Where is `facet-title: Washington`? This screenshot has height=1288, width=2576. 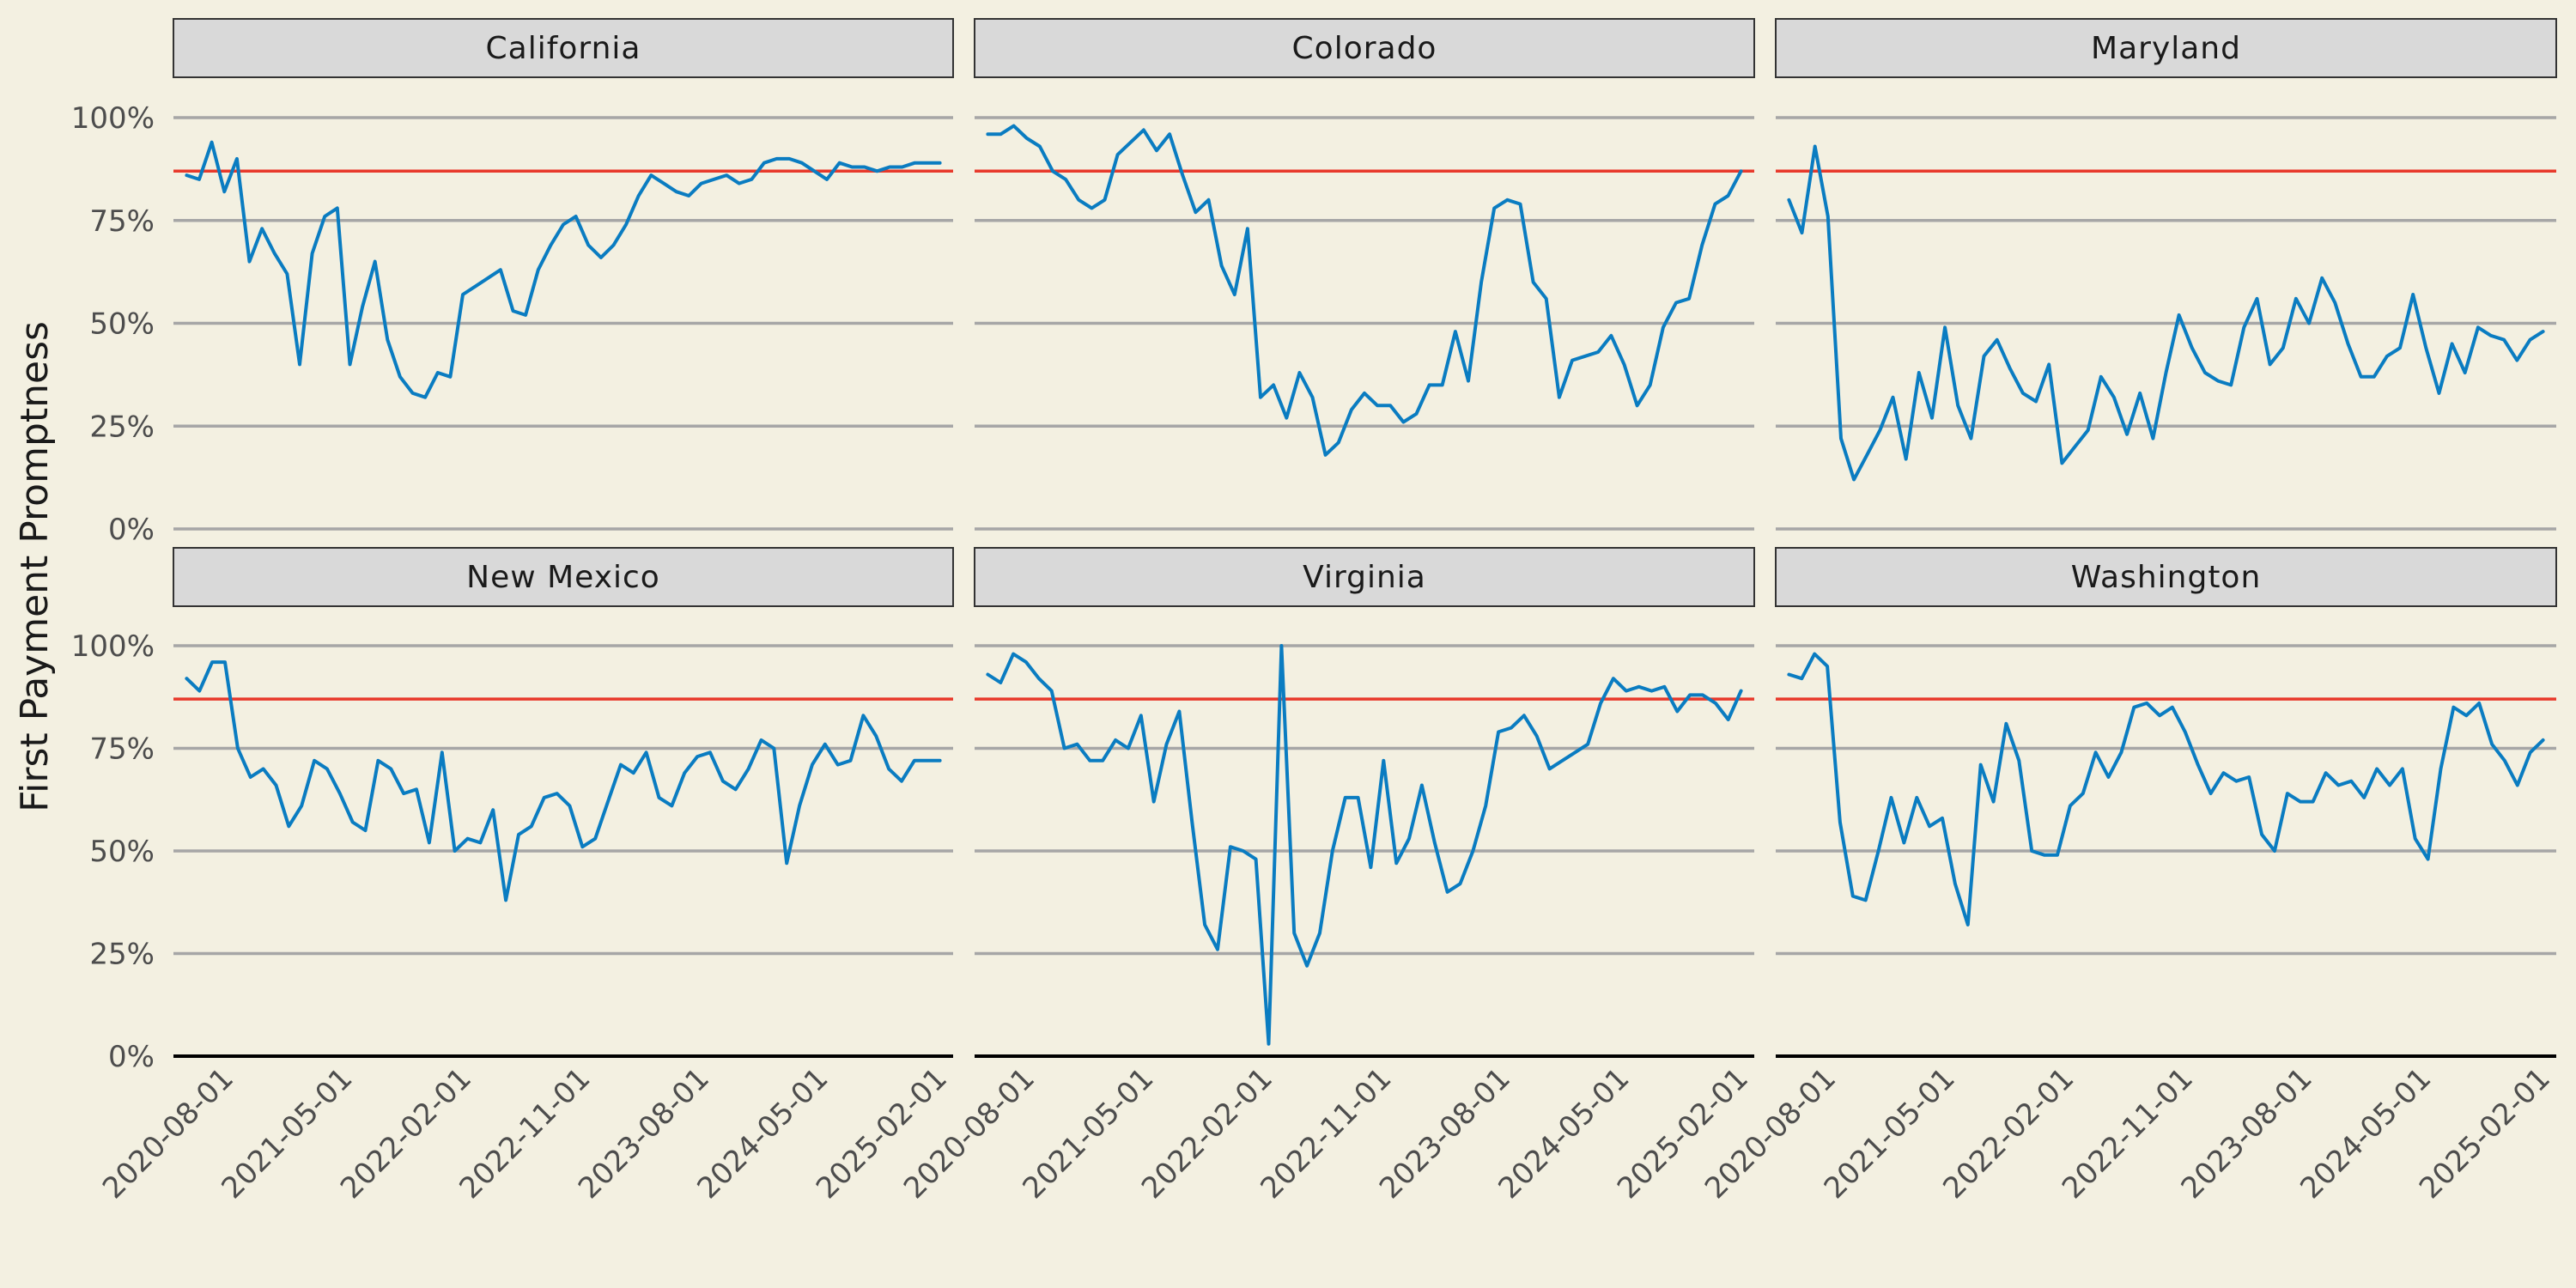 facet-title: Washington is located at coordinates (2166, 577).